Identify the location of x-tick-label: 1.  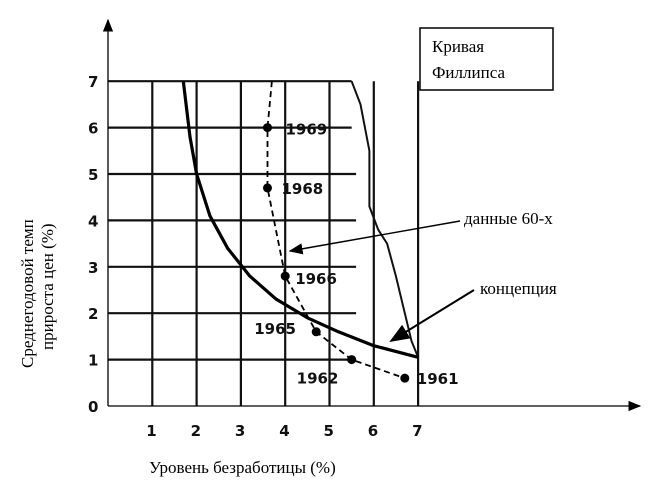
(151, 431).